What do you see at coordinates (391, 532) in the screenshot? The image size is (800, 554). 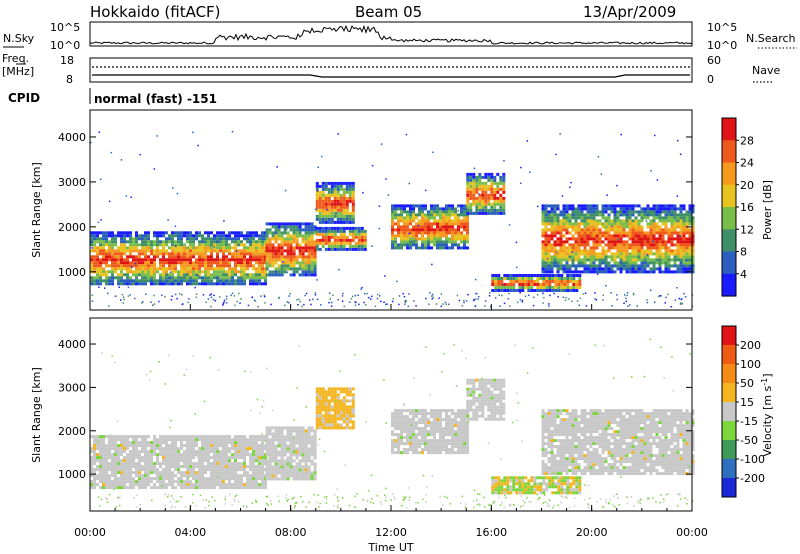 I see `time-tick-label-3: 12:00` at bounding box center [391, 532].